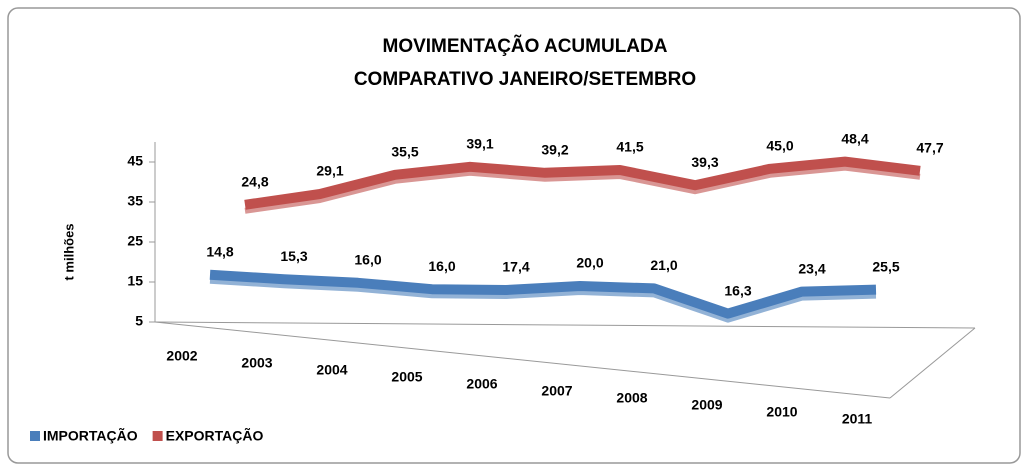 Image resolution: width=1028 pixels, height=471 pixels. Describe the element at coordinates (525, 79) in the screenshot. I see `chart-subtitle: COMPARATIVO JANEIRO/SETEMBRO` at that location.